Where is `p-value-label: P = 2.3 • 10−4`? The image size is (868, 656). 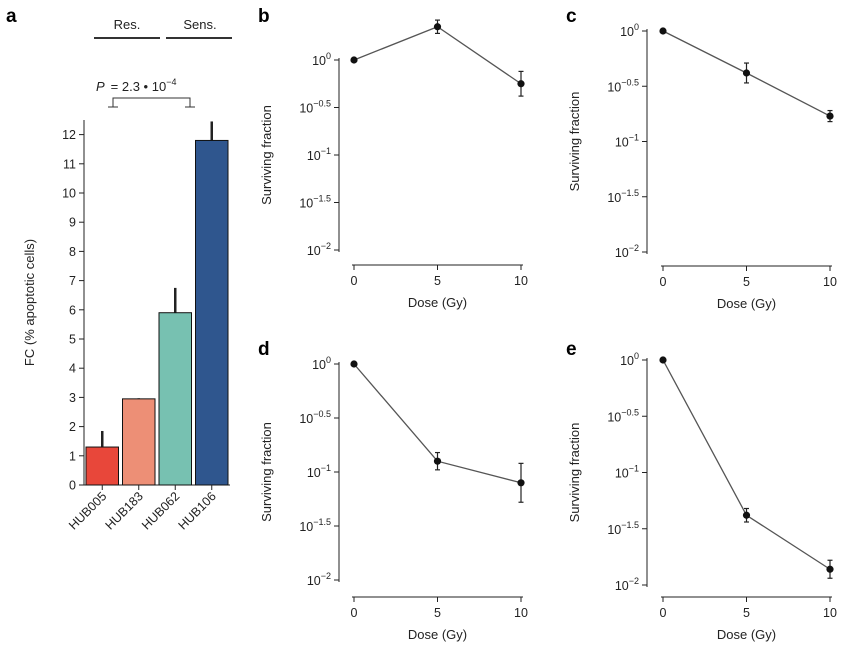
p-value-label: P = 2.3 • 10−4 is located at coordinates (136, 85).